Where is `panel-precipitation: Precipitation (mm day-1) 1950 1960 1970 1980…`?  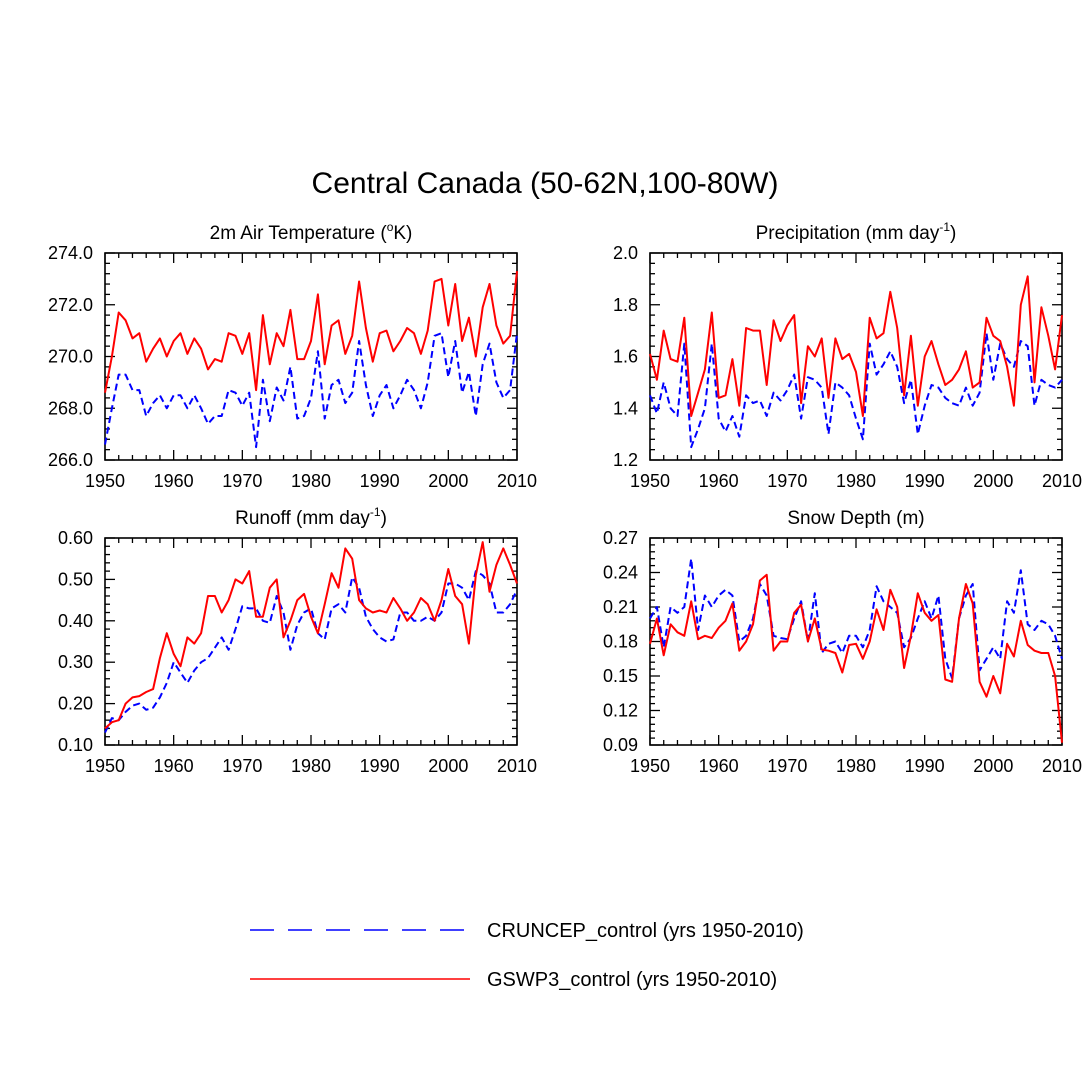 panel-precipitation: Precipitation (mm day-1) 1950 1960 1970 1980… is located at coordinates (847, 355).